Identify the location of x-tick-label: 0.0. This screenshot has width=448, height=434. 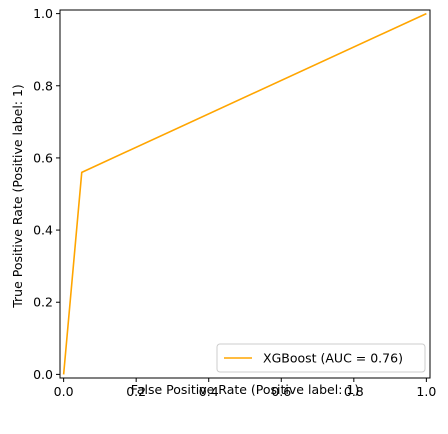
(64, 391).